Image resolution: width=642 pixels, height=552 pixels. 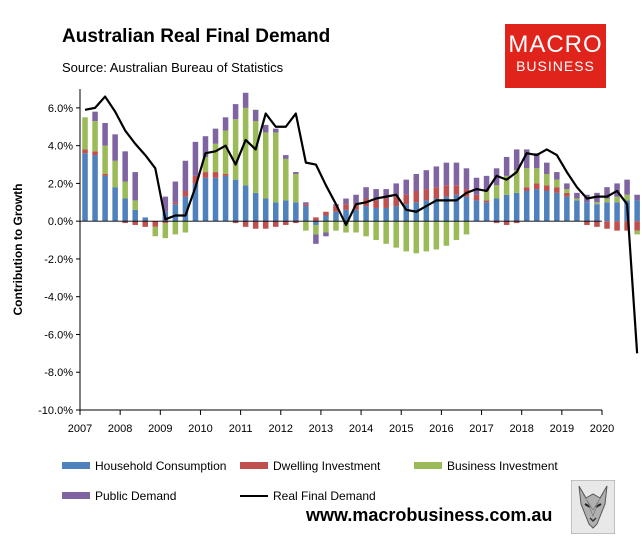 What do you see at coordinates (58, 260) in the screenshot?
I see `y-tick-label: -2.0%` at bounding box center [58, 260].